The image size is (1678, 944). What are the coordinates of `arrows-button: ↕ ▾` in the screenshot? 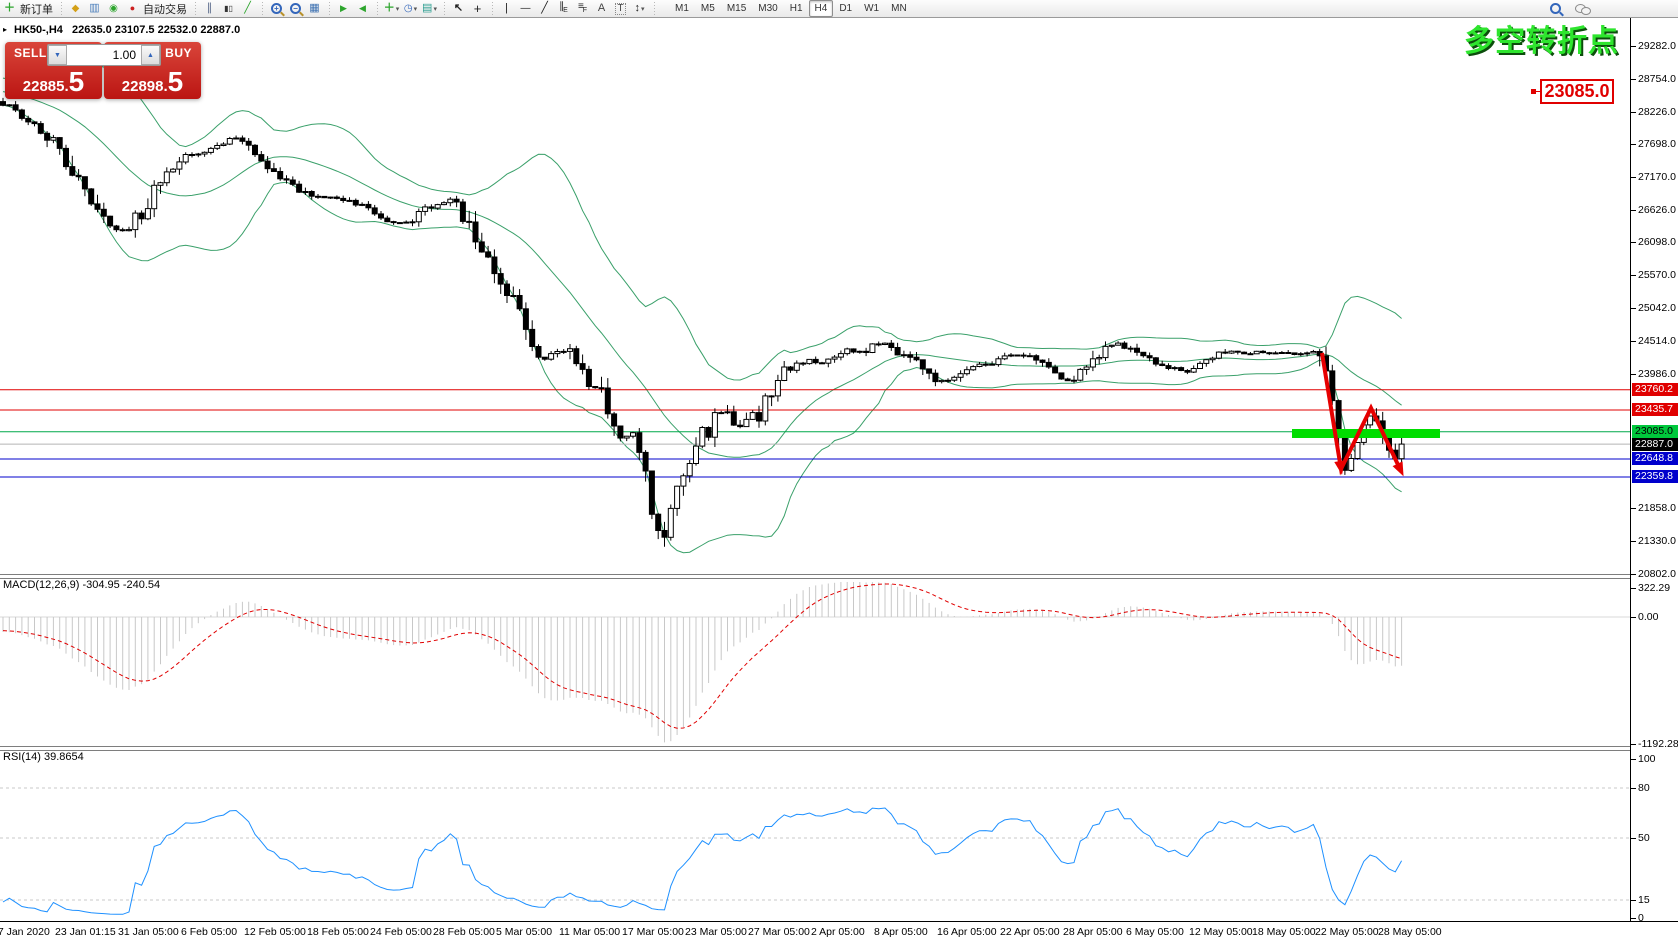 It's located at (639, 8).